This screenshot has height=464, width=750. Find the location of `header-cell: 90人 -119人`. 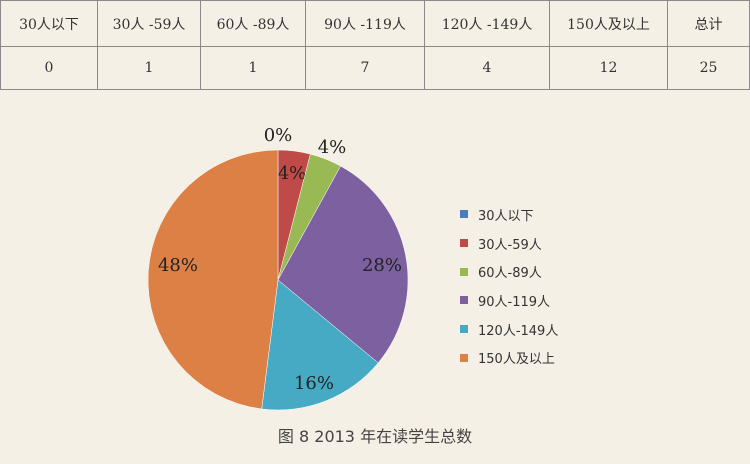

header-cell: 90人 -119人 is located at coordinates (365, 23).